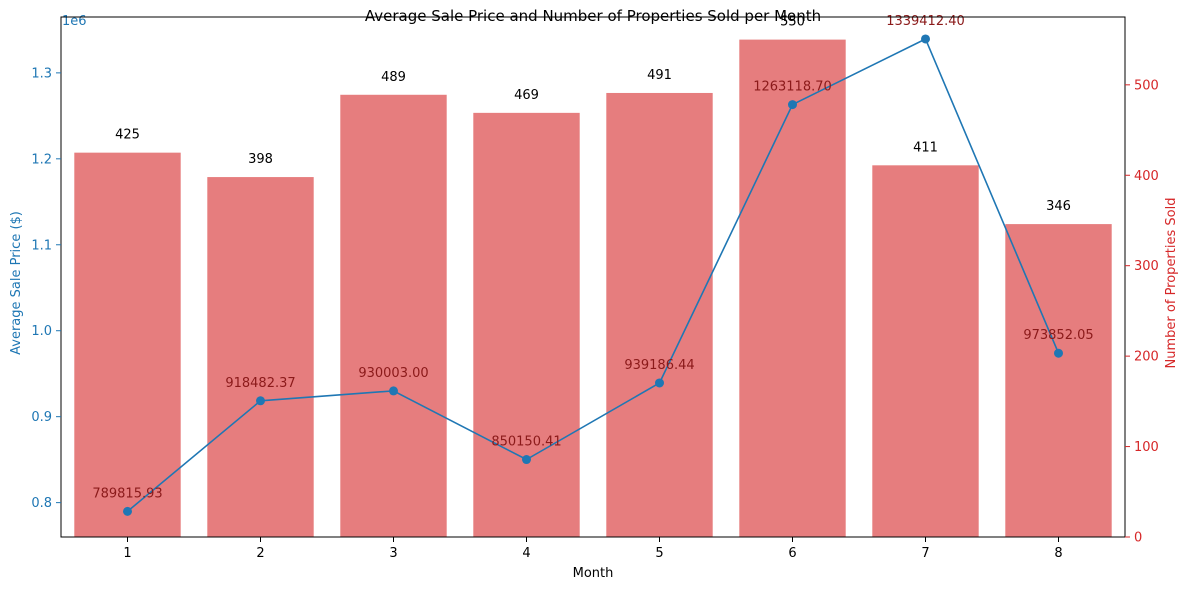  What do you see at coordinates (260, 383) in the screenshot?
I see `price-label-month-2: 918482.37` at bounding box center [260, 383].